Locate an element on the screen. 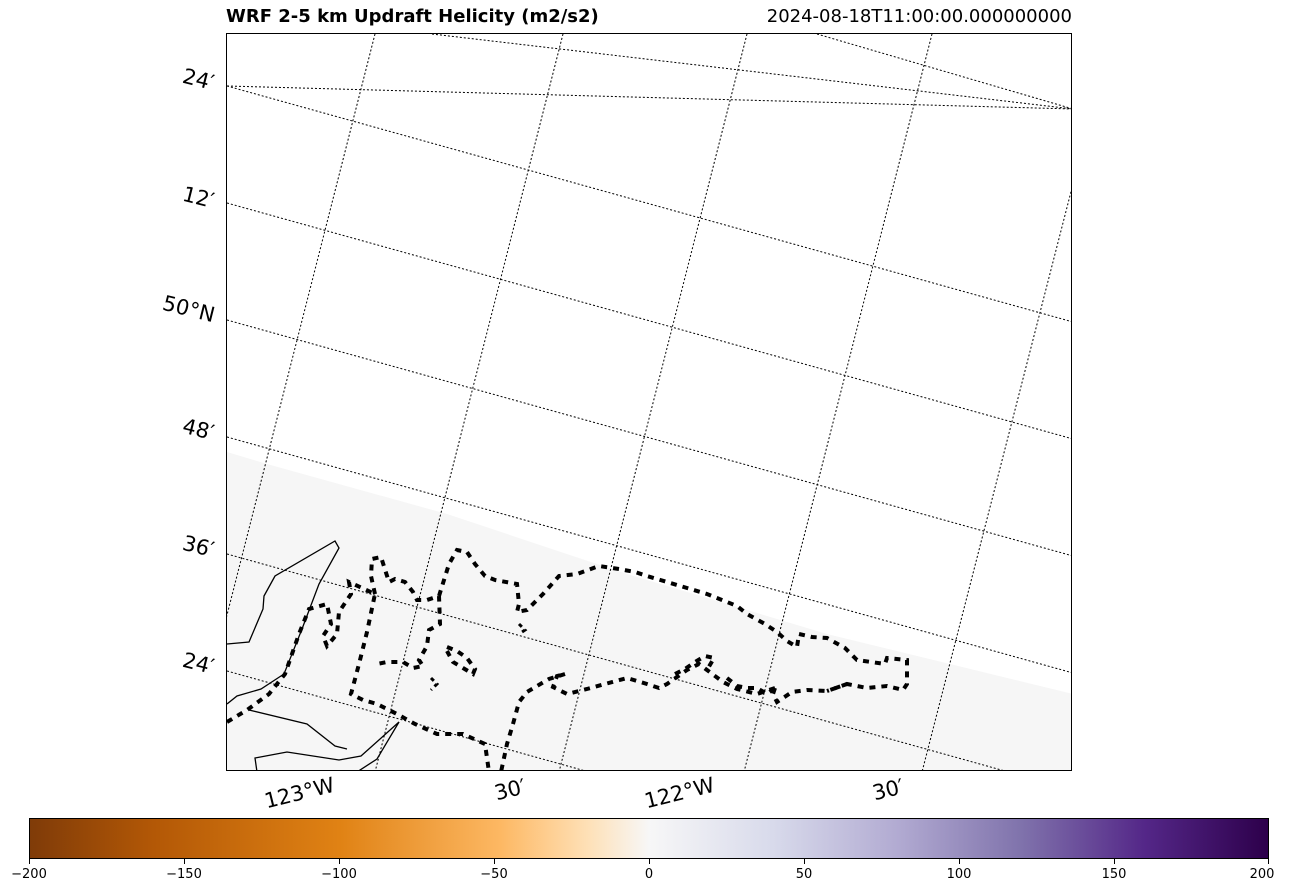  colorbar-tick-label: 200 is located at coordinates (1262, 874).